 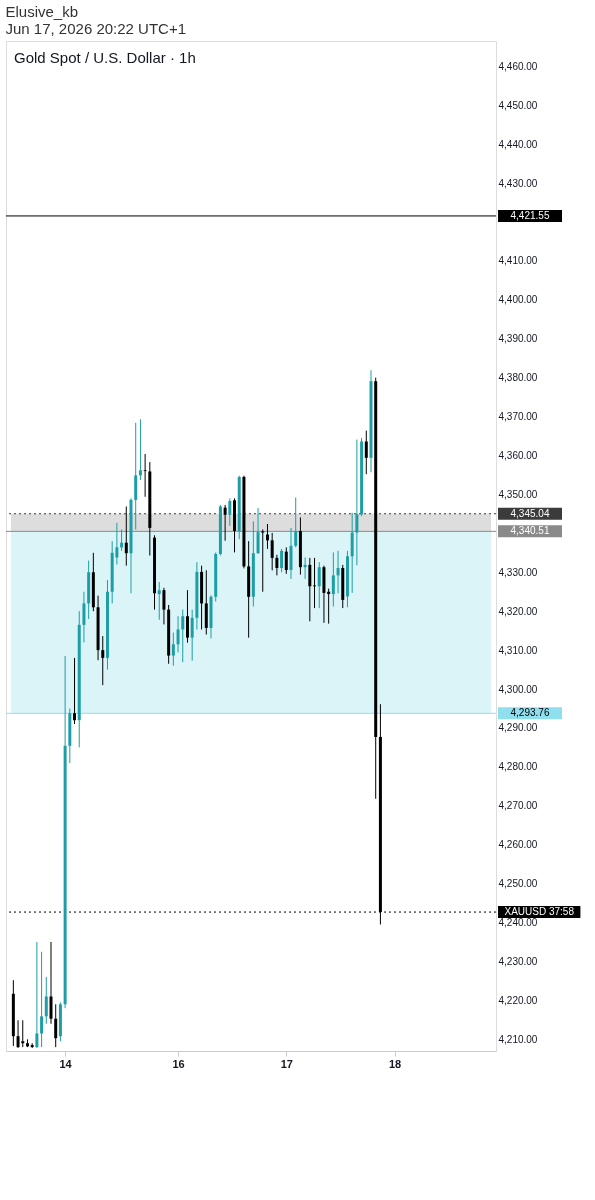 I want to click on text: Gold Spot / U.S. Dollar · 1h, so click(x=105, y=57).